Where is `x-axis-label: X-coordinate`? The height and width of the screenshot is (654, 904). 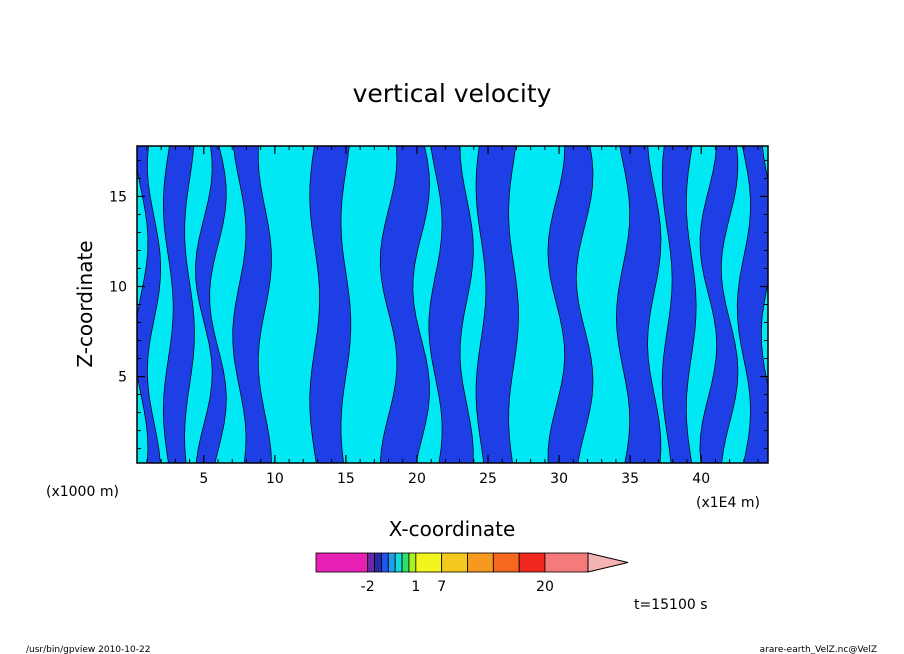 x-axis-label: X-coordinate is located at coordinates (452, 529).